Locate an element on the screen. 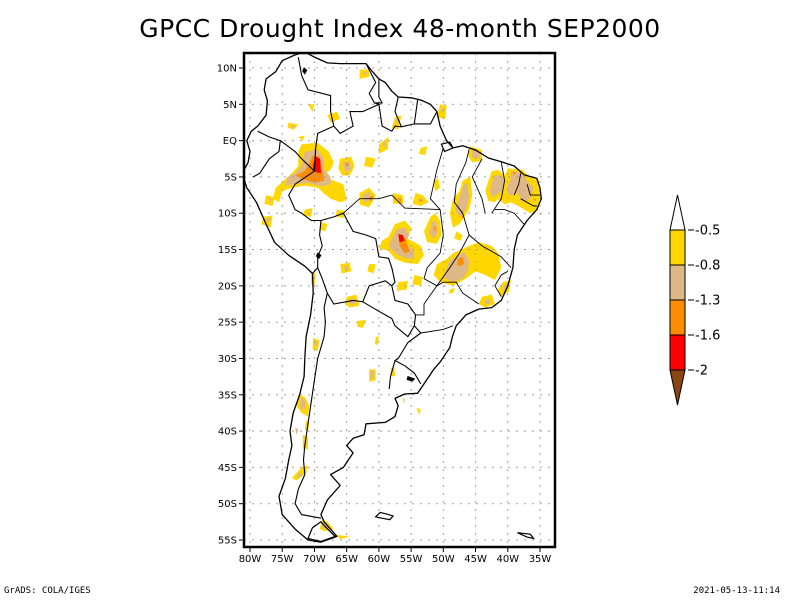 This screenshot has height=600, width=800. lat-tick-label: 40S is located at coordinates (227, 432).